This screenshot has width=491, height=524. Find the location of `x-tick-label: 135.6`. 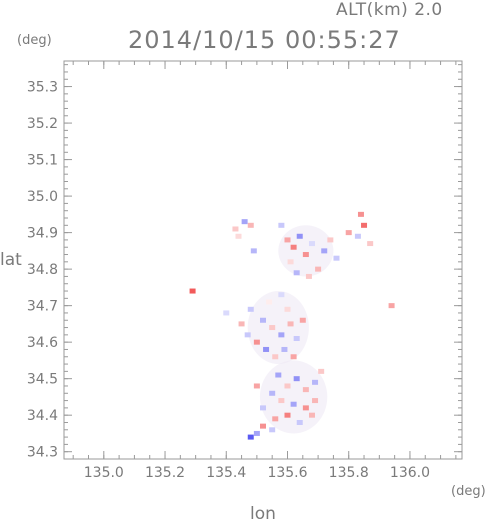

x-tick-label: 135.6 is located at coordinates (287, 473).